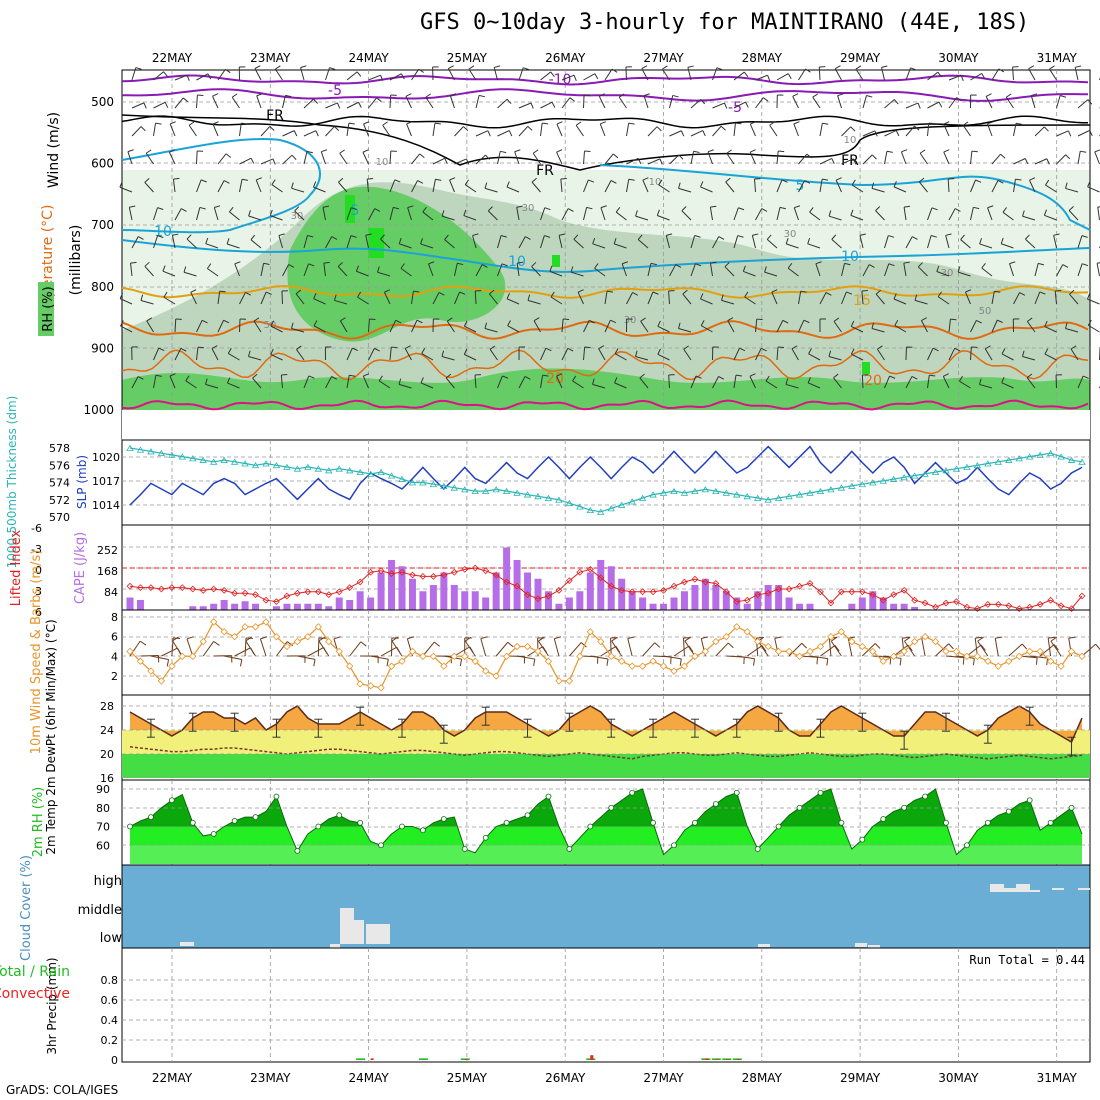 This screenshot has width=1100, height=1100. I want to click on contour-label: FR, so click(275, 116).